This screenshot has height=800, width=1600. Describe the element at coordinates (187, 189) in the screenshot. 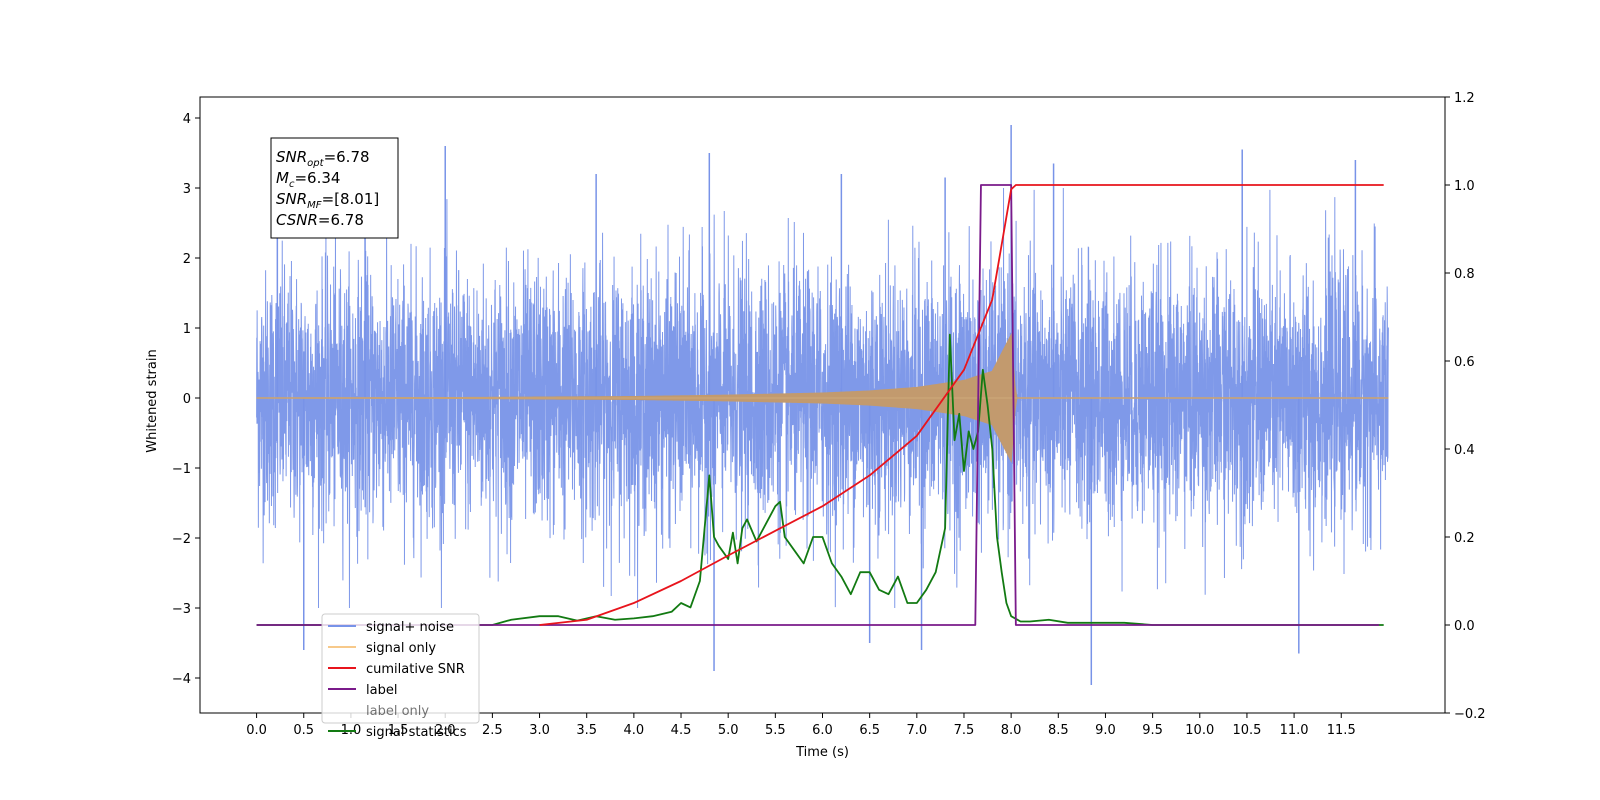

I see `y-tick-label-1: 3` at that location.